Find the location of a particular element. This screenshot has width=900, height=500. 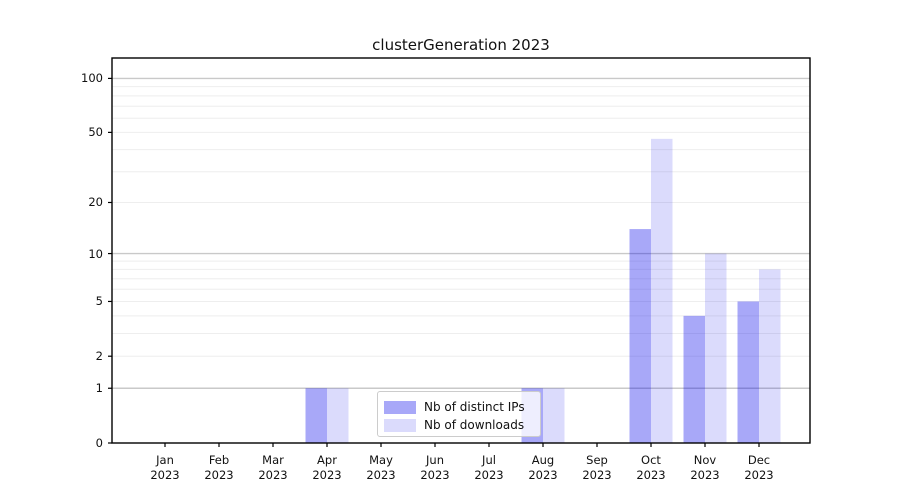

x-tick-label: Oct 2023 is located at coordinates (651, 467).